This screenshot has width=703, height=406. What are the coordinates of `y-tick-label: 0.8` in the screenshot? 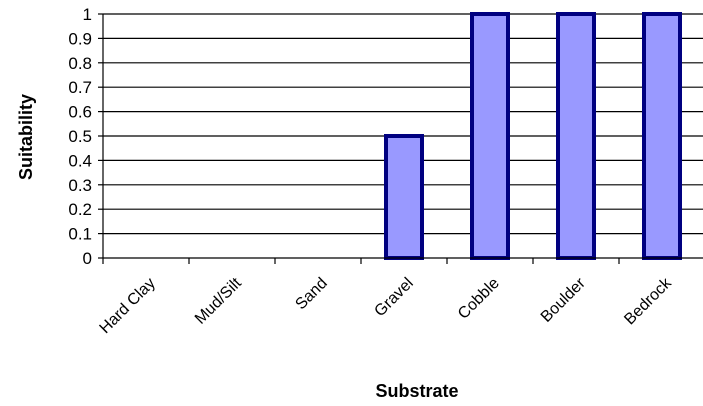 It's located at (80, 63).